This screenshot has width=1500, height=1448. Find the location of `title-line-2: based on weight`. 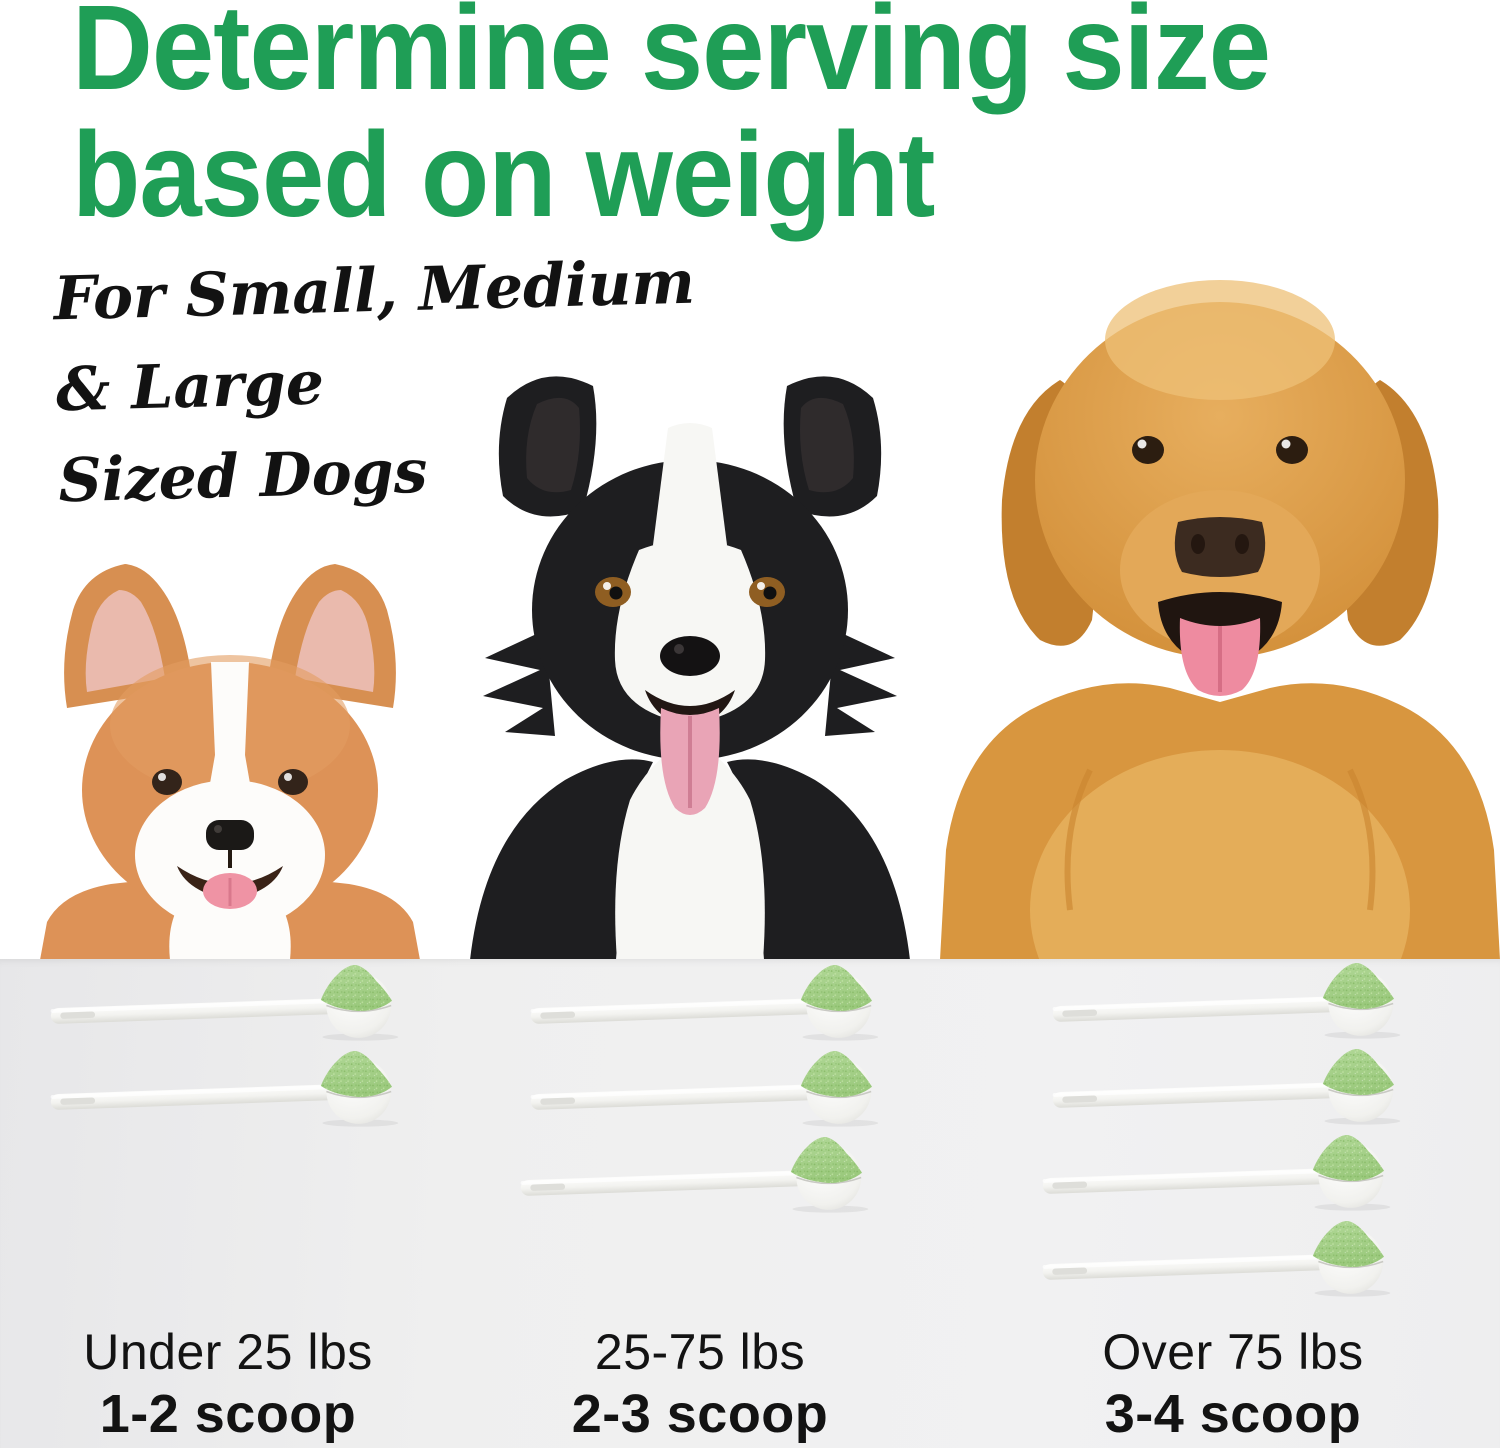

title-line-2: based on weight is located at coordinates (503, 174).